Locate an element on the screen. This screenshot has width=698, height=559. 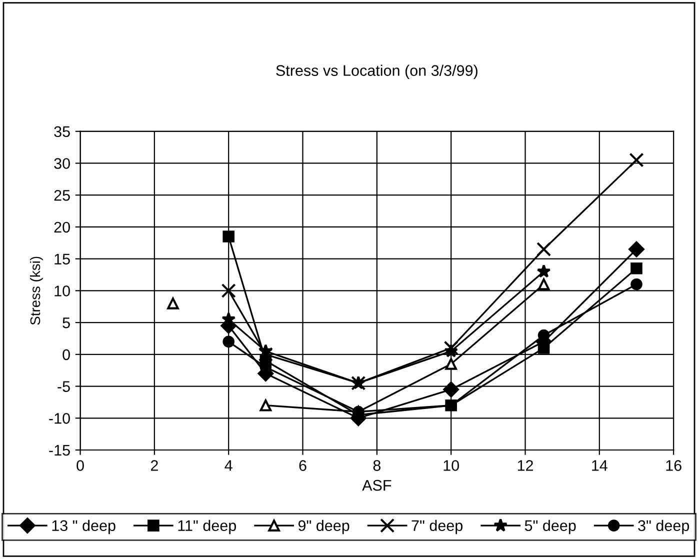
legend-label: 3" deep is located at coordinates (664, 527).